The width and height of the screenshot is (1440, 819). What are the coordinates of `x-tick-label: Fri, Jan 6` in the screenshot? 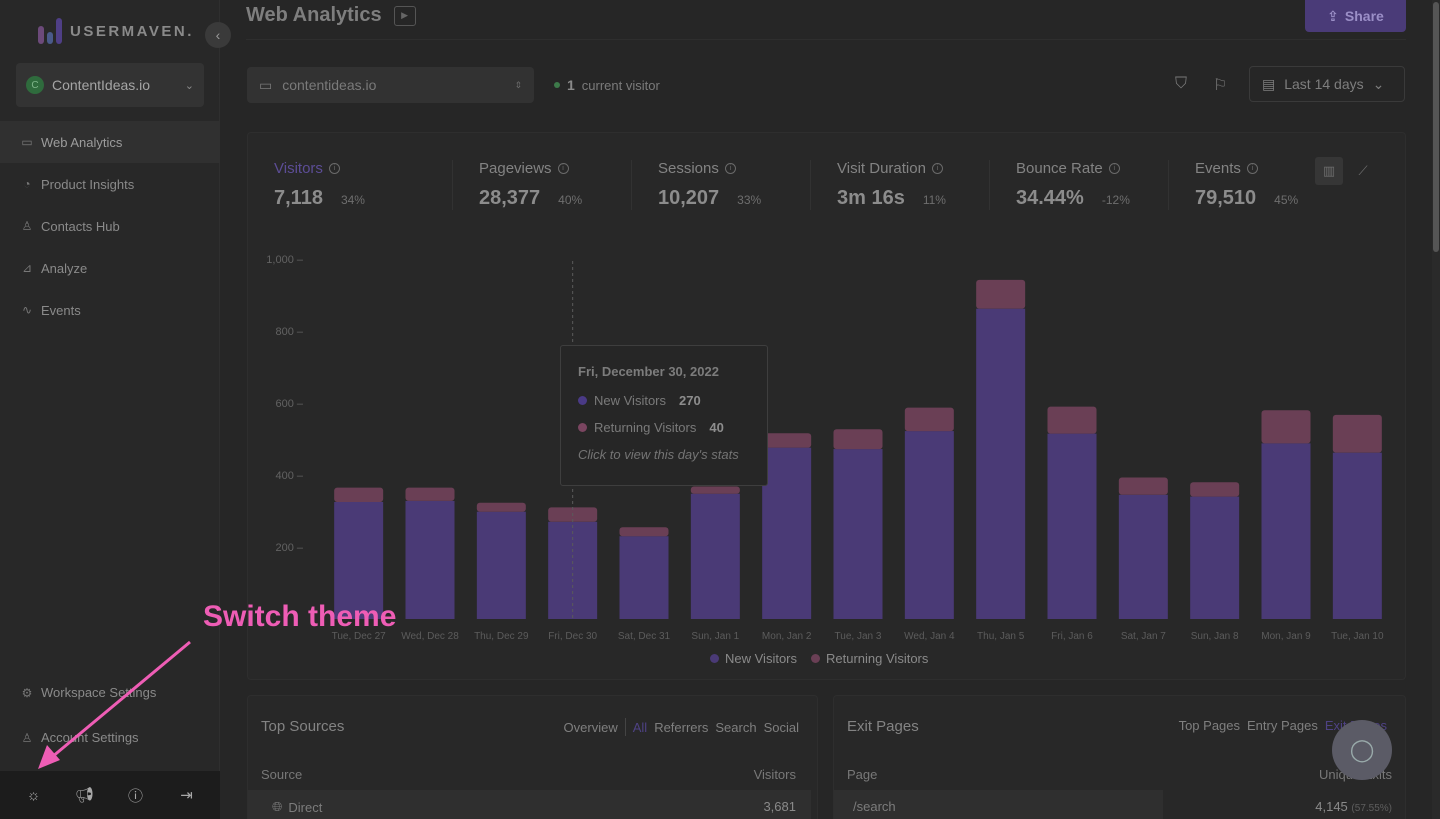 It's located at (1072, 636).